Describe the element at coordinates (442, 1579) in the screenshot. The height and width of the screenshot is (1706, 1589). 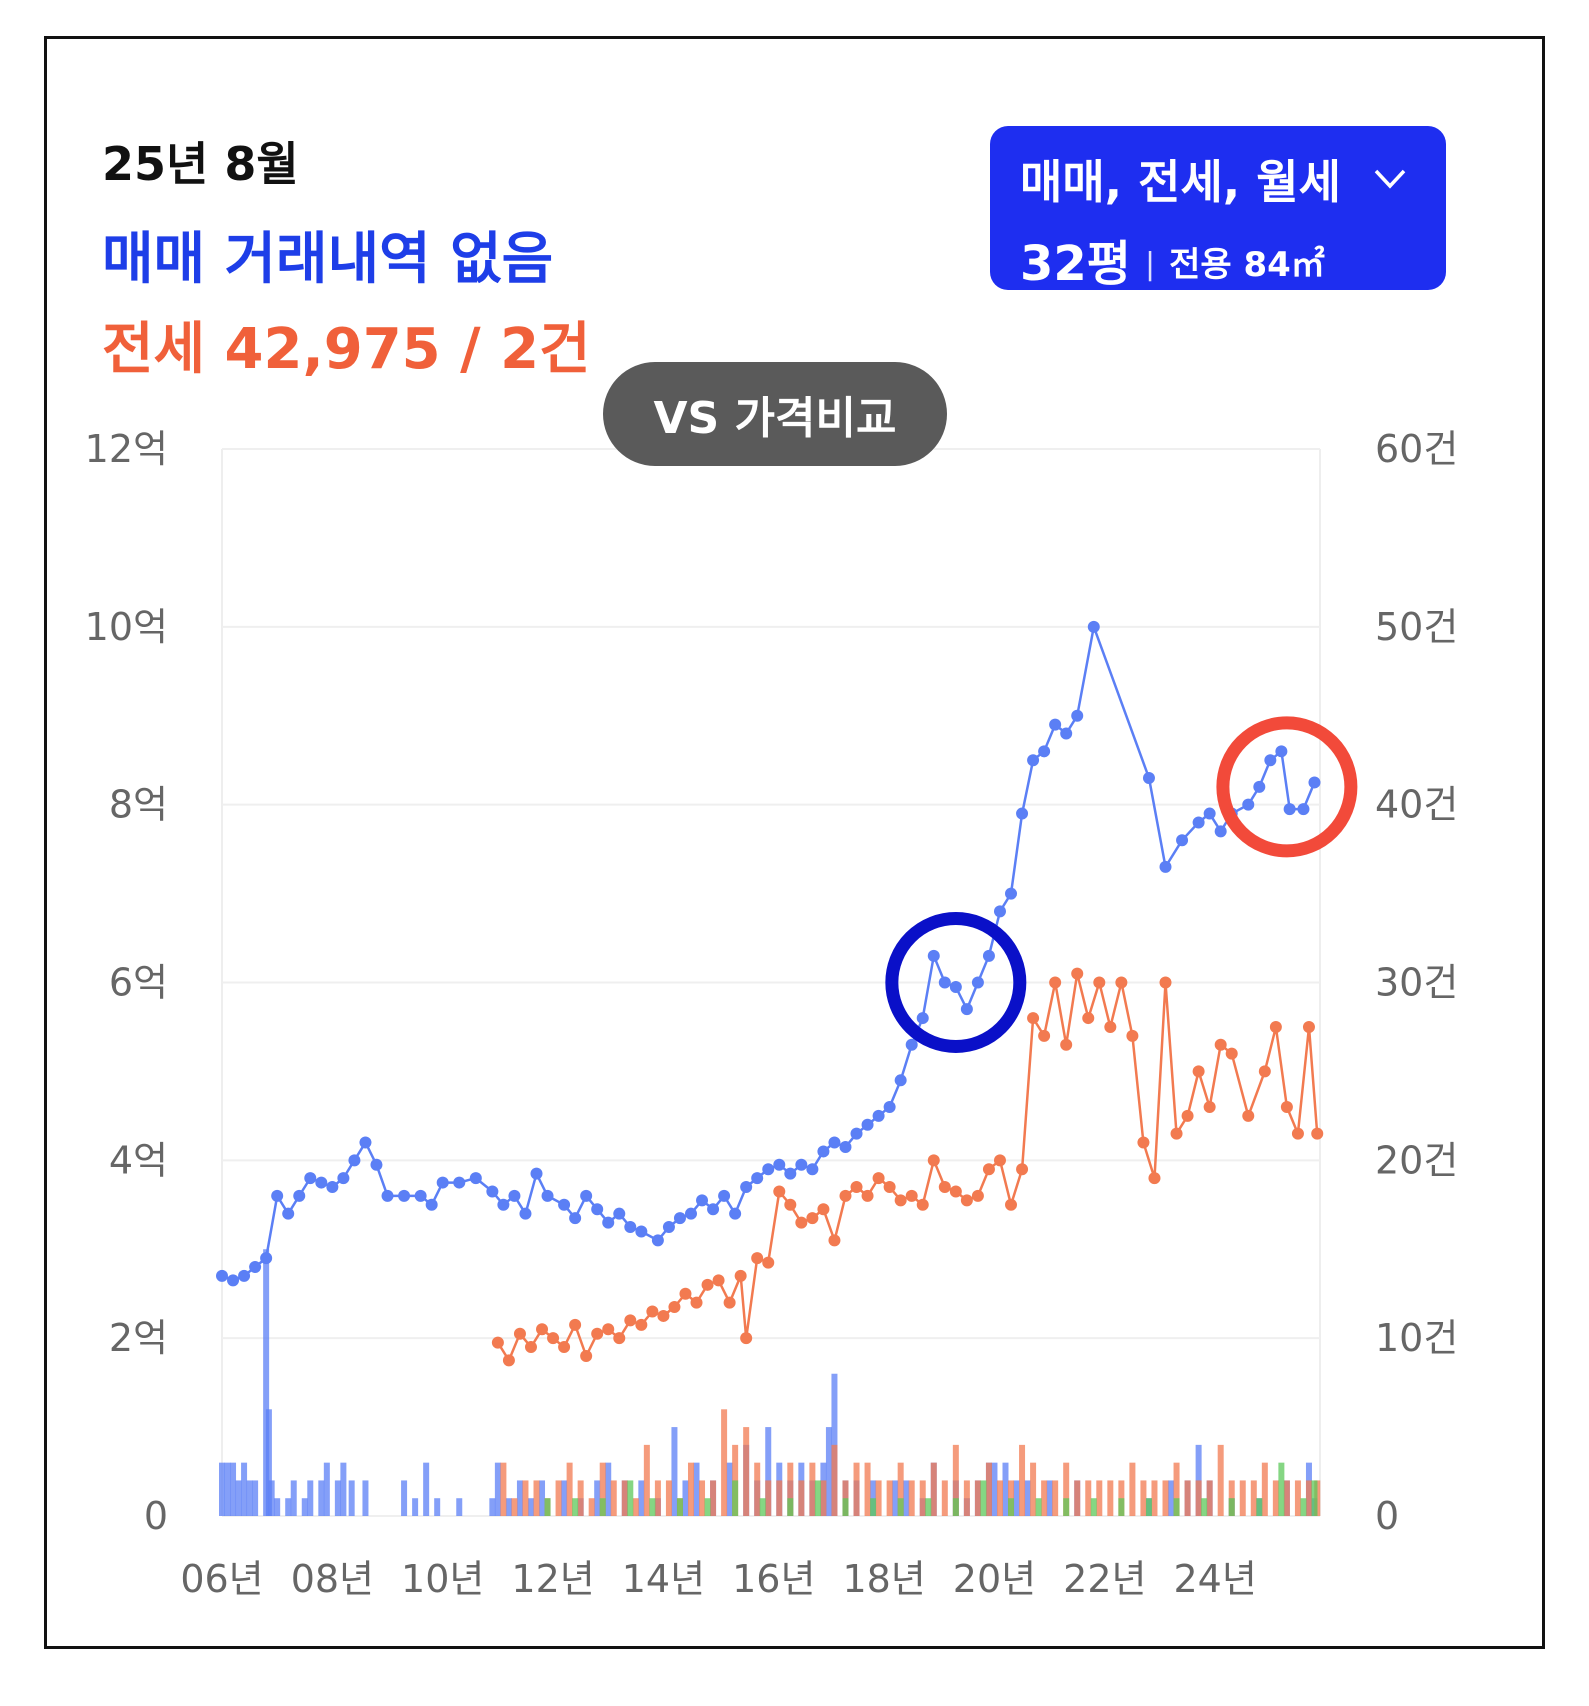
I see `x-tick-label: 10년` at that location.